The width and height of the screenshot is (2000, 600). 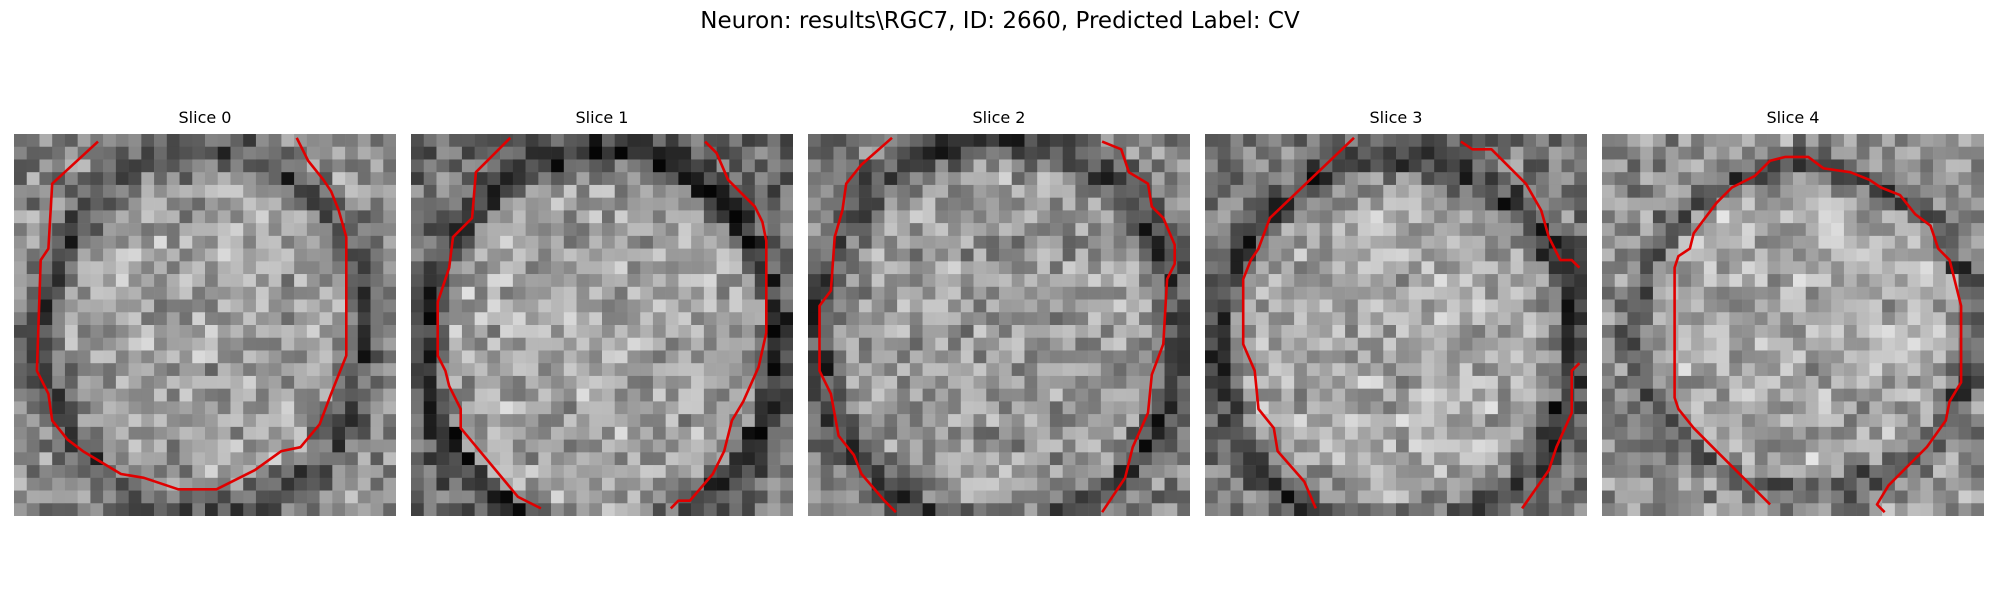 I want to click on slice-title: Slice 4, so click(x=1793, y=117).